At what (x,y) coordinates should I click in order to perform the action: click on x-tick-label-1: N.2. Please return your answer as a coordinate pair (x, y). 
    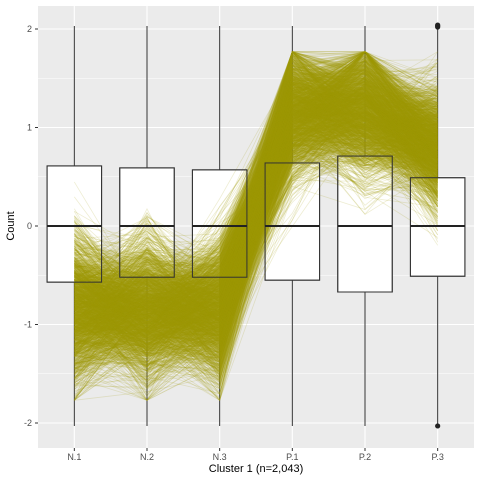
    Looking at the image, I should click on (147, 457).